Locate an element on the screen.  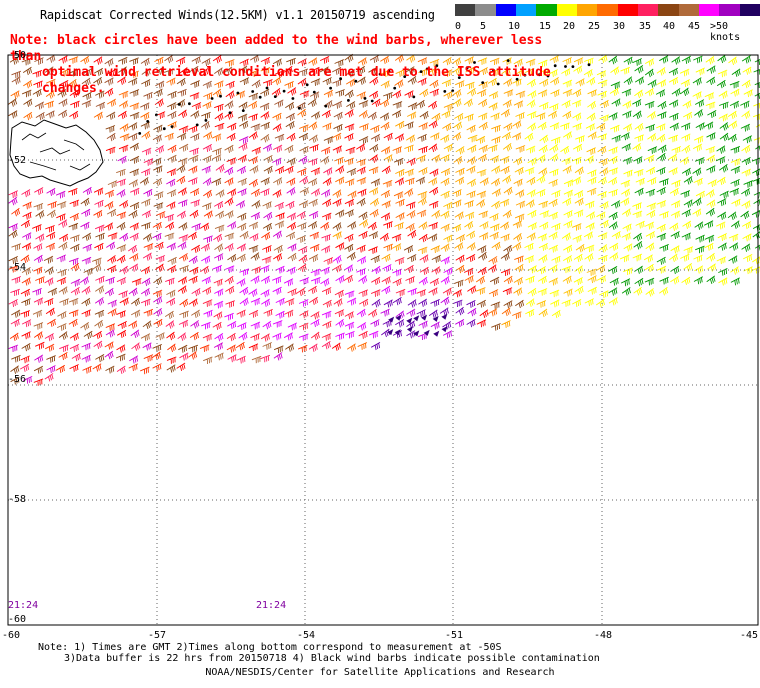
legend-labels: 0 5 10 15 20 25 30 35 40 45 >50 knots is located at coordinates (607, 32).